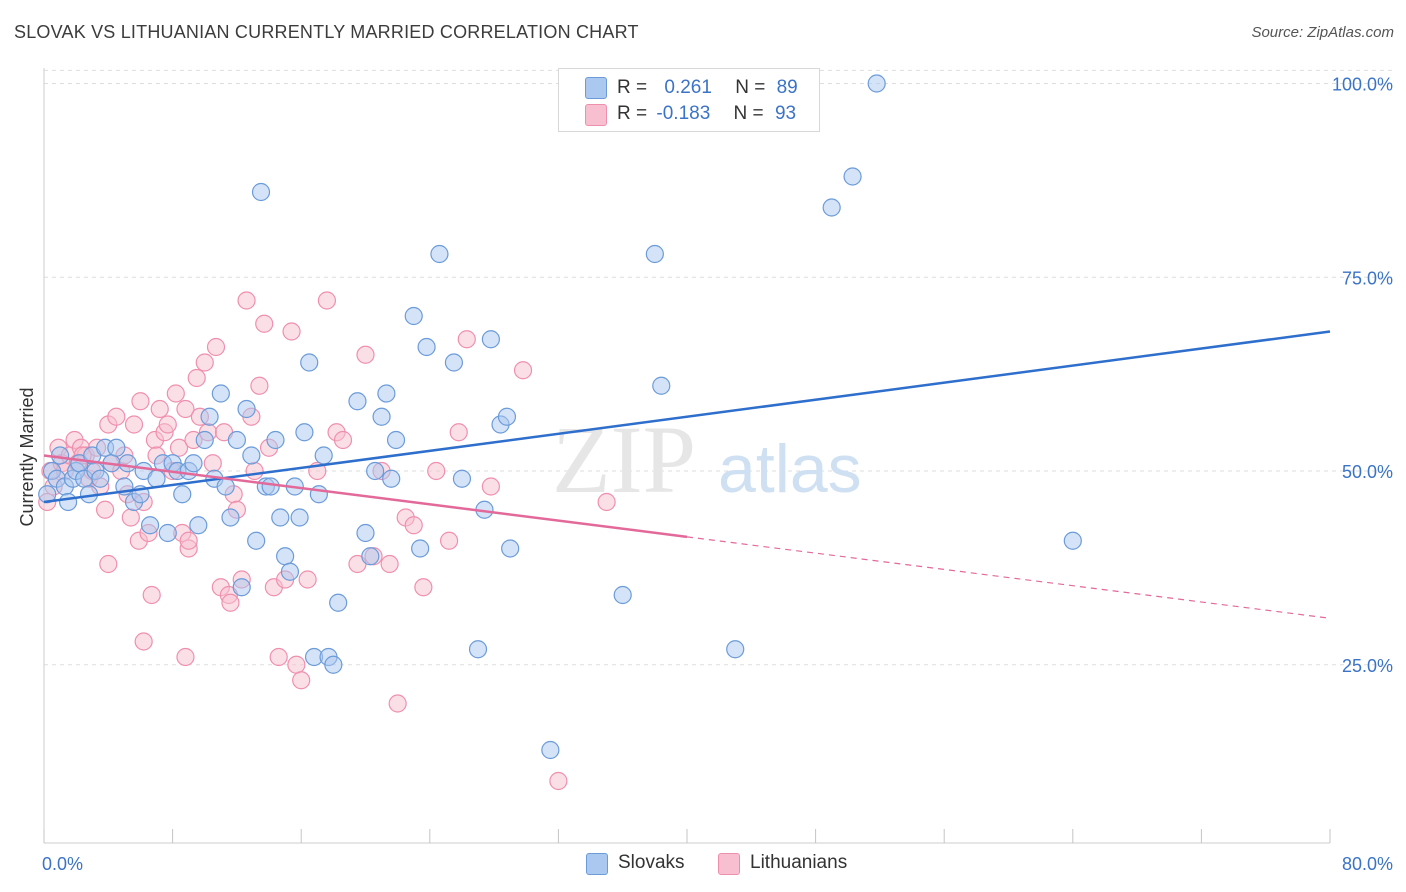 Image resolution: width=1406 pixels, height=892 pixels. I want to click on stats-legend: R = 0.261 N = 89 R = -0.183 N = 93, so click(689, 100).